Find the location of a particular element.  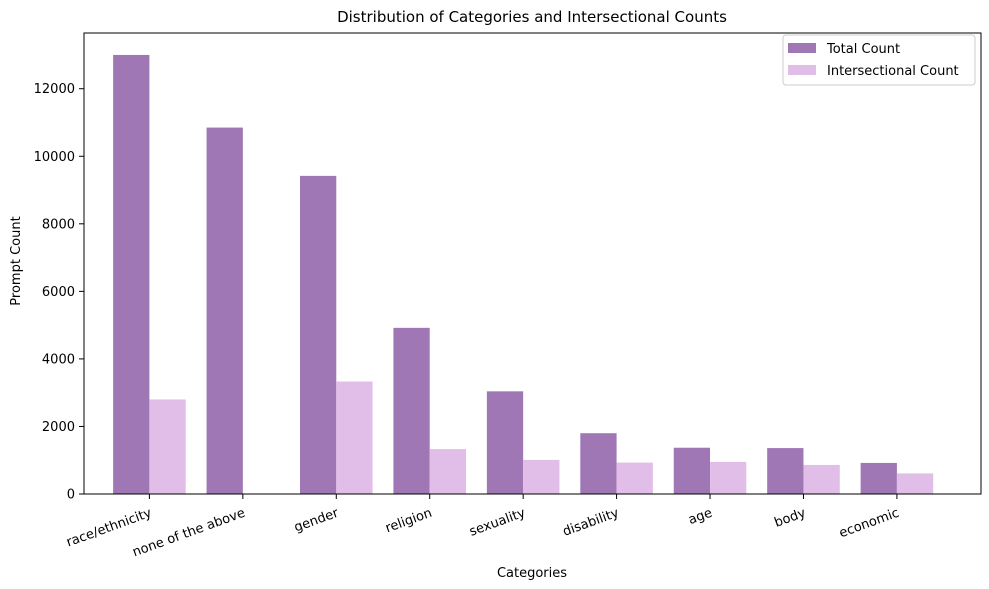

x-tick-label: economic is located at coordinates (869, 524).